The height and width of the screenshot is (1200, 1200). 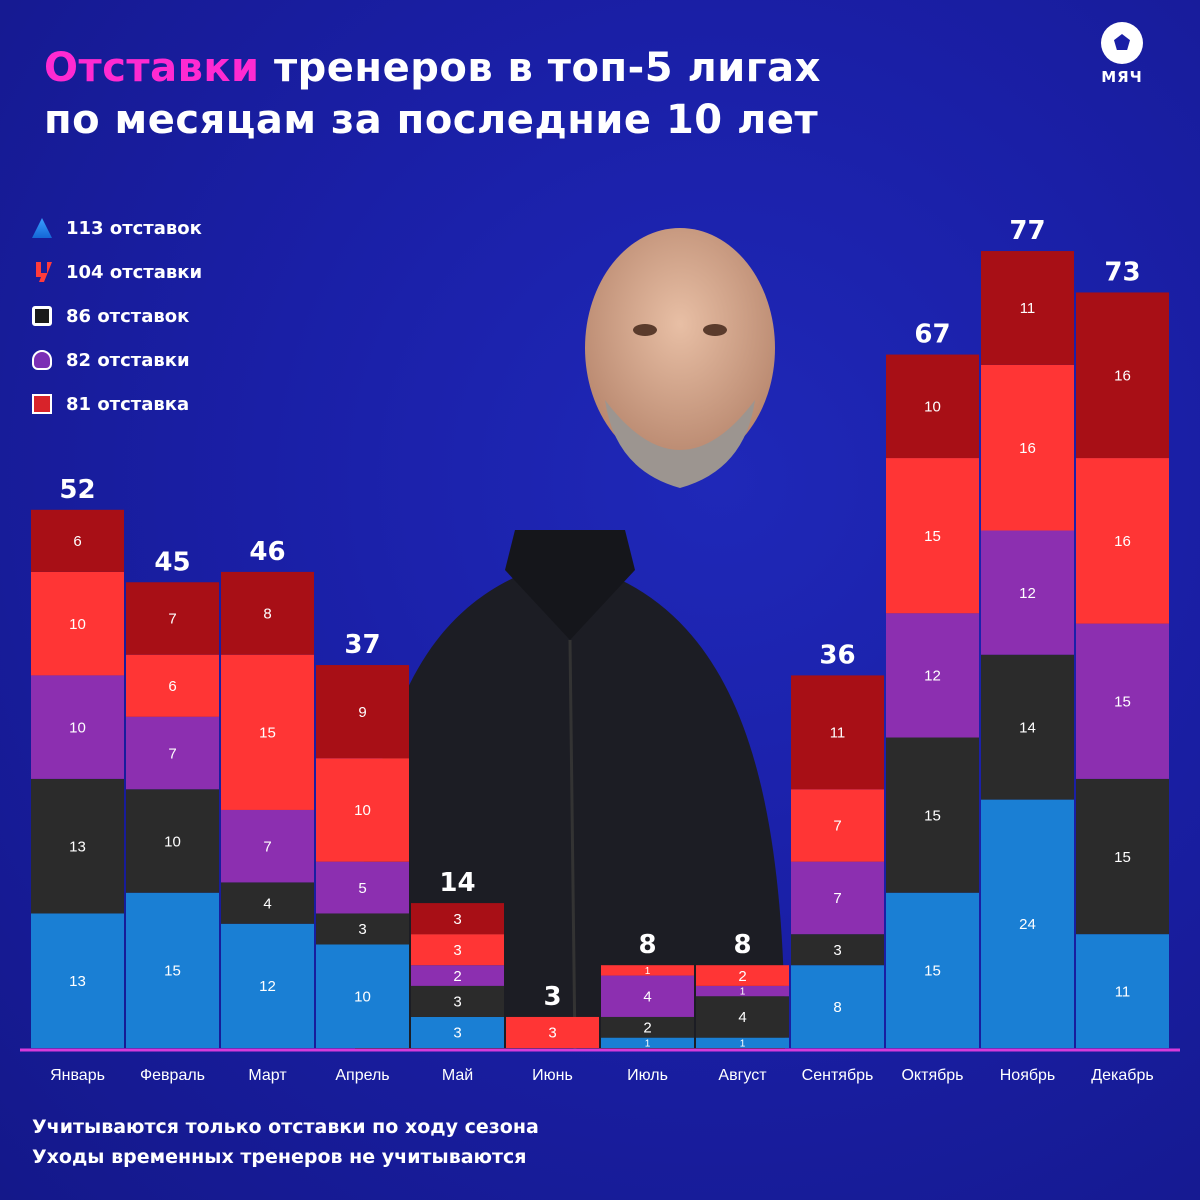 I want to click on bar-total-label: 45, so click(x=172, y=562).